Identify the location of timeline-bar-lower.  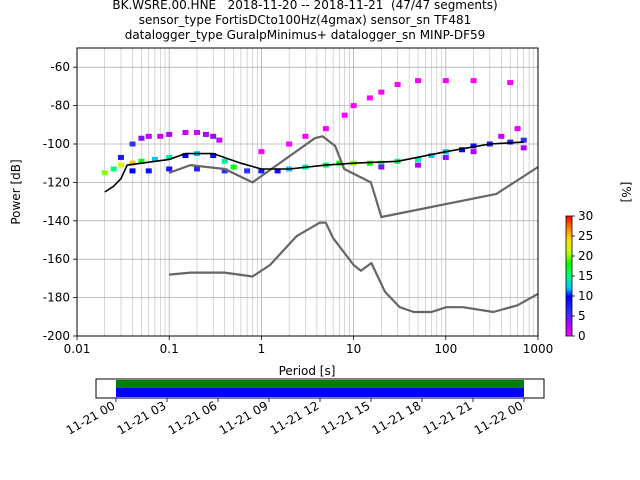
(320, 392).